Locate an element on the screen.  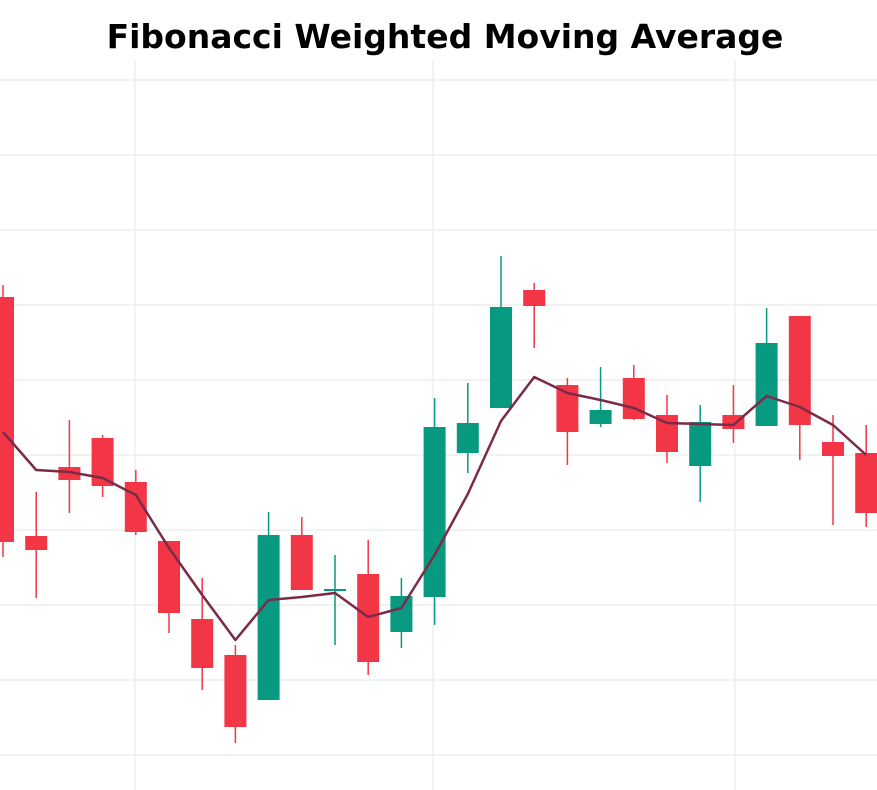
chart-title: Fibonacci Weighted Moving Average is located at coordinates (445, 36).